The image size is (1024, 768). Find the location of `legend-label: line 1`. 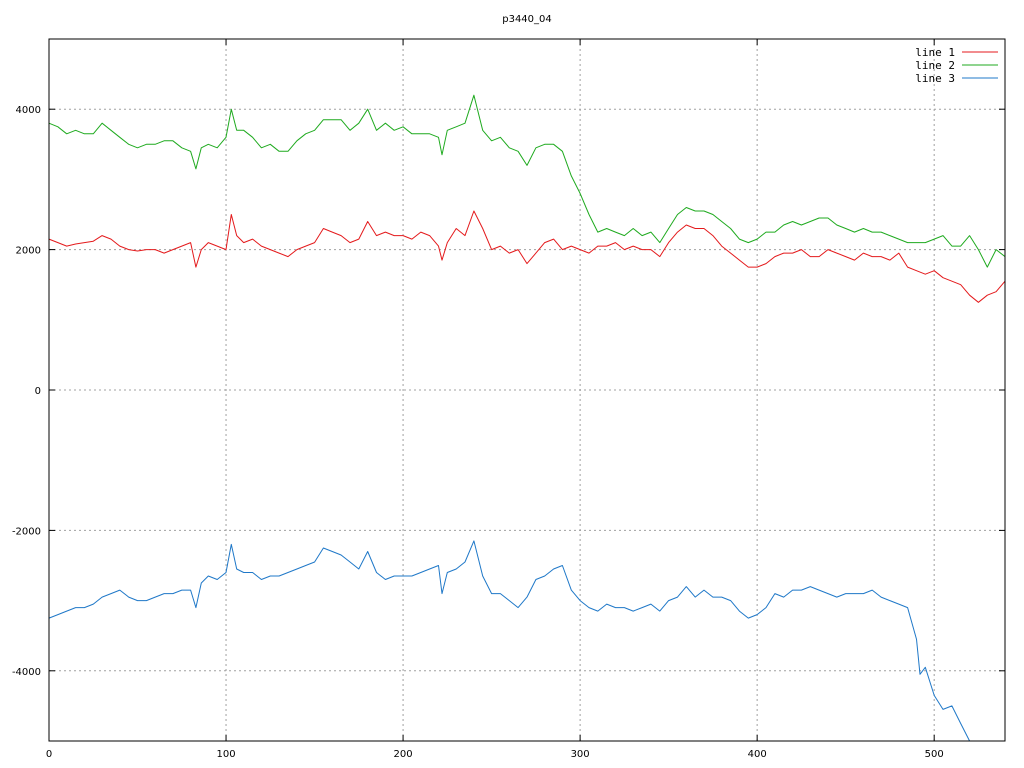

legend-label: line 1 is located at coordinates (935, 52).